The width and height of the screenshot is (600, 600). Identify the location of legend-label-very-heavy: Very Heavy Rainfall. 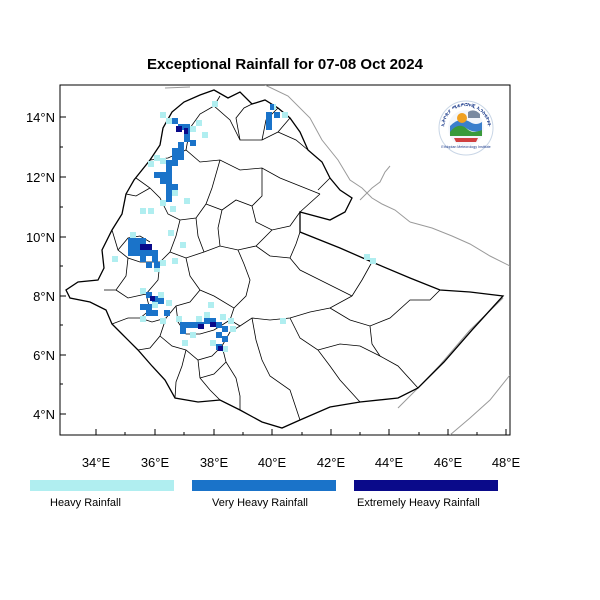
(260, 503).